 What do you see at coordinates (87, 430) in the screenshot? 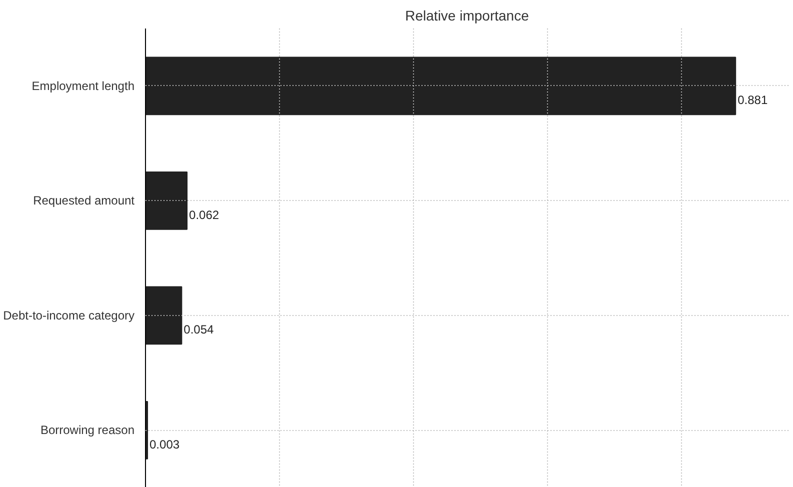
I see `y-tick-label: Borrowing reason` at bounding box center [87, 430].